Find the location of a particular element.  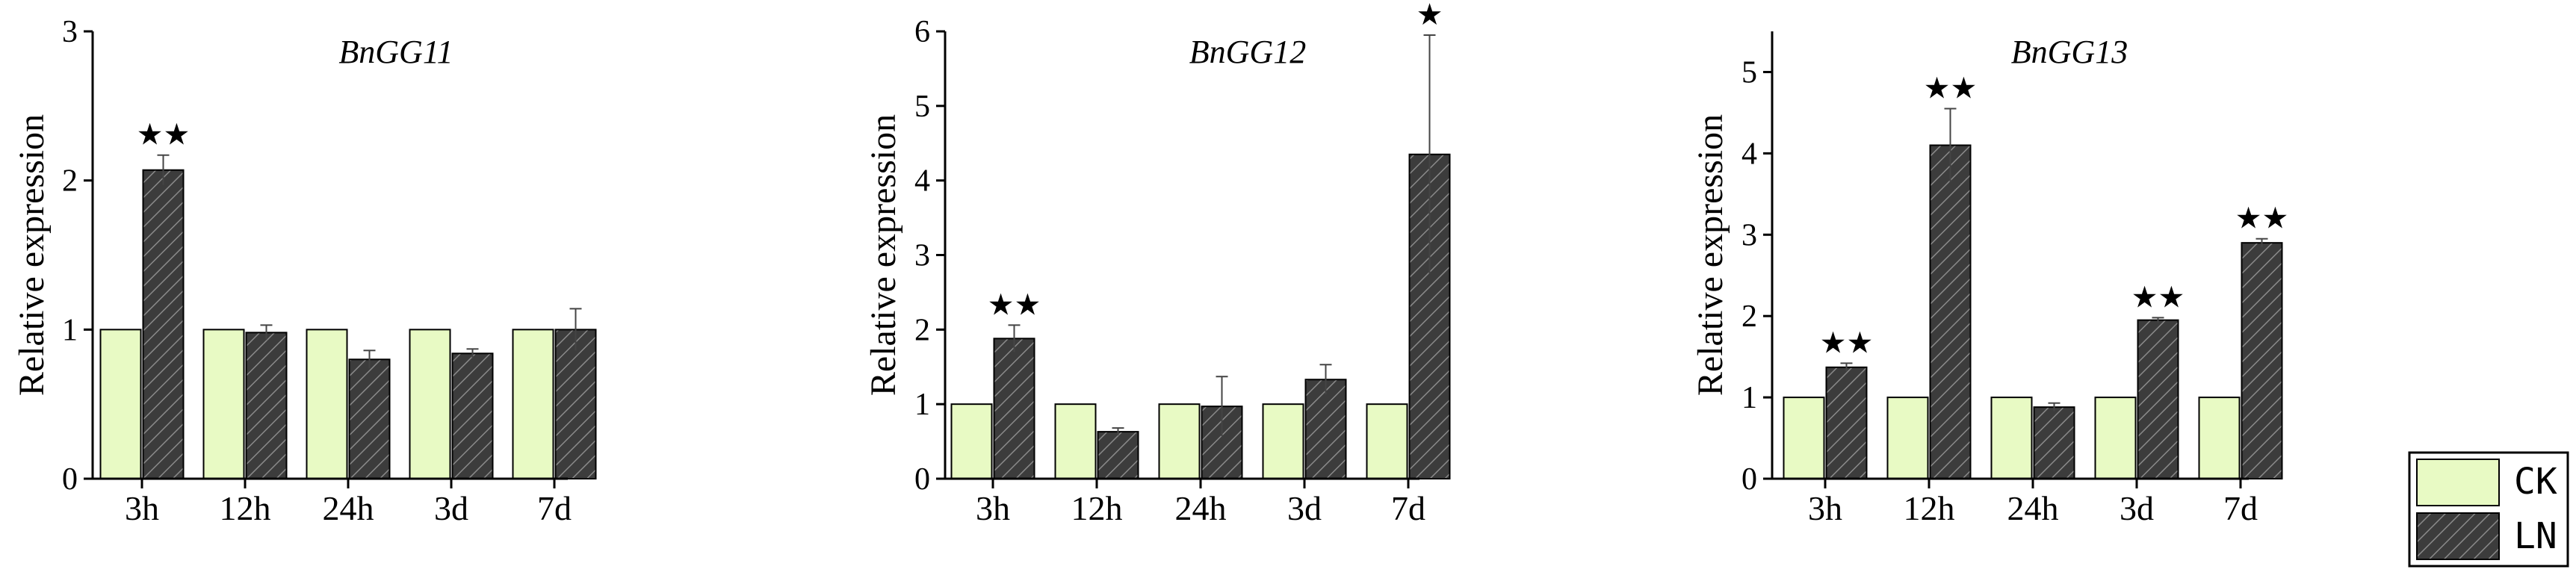

legend: CK LN is located at coordinates (2488, 509).